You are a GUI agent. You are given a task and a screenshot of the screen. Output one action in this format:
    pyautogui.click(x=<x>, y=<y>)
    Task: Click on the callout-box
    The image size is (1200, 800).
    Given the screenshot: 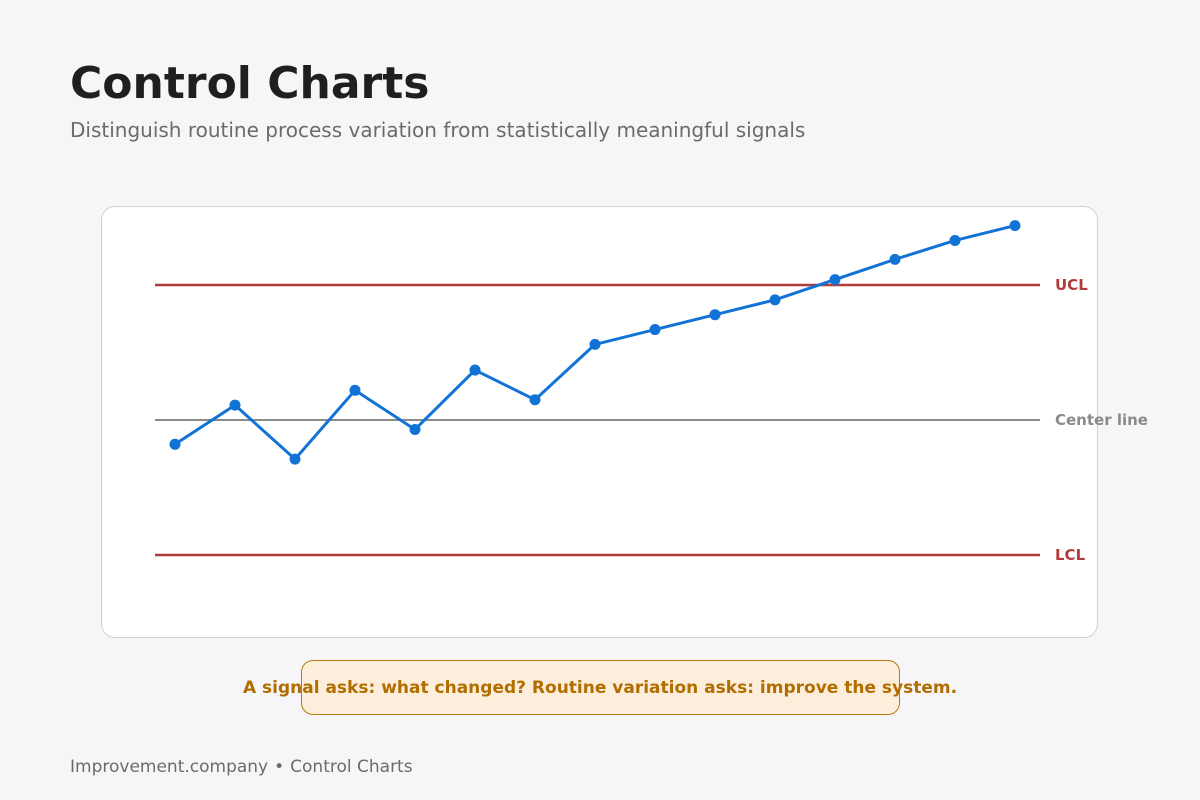 What is the action you would take?
    pyautogui.click(x=600, y=687)
    